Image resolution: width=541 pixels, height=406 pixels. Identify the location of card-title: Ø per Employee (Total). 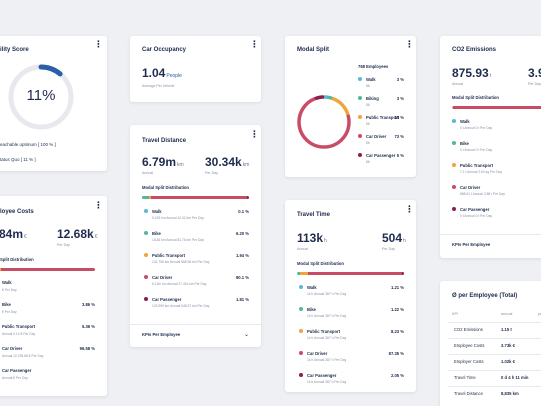
(485, 296).